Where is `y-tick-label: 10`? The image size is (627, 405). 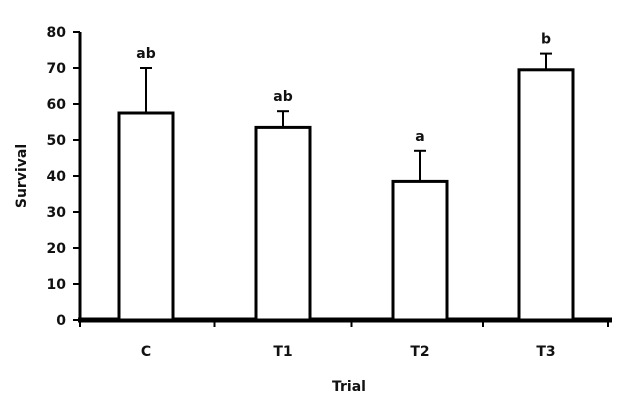 y-tick-label: 10 is located at coordinates (57, 285).